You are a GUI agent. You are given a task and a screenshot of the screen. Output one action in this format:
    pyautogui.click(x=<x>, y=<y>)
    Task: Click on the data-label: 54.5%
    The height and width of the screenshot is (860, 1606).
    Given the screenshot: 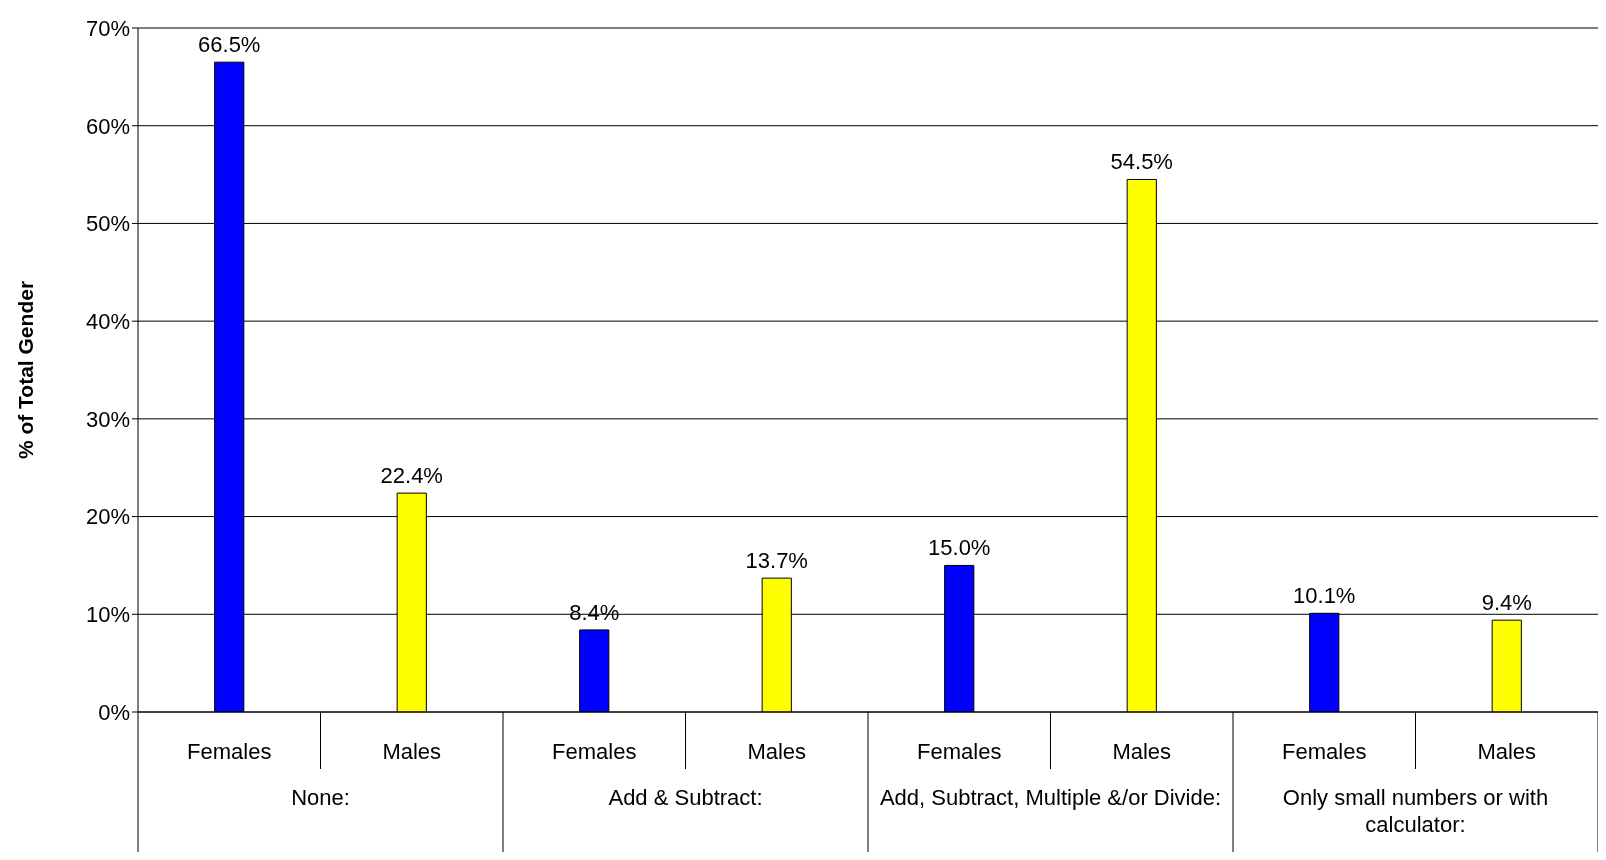 What is the action you would take?
    pyautogui.click(x=1141, y=162)
    